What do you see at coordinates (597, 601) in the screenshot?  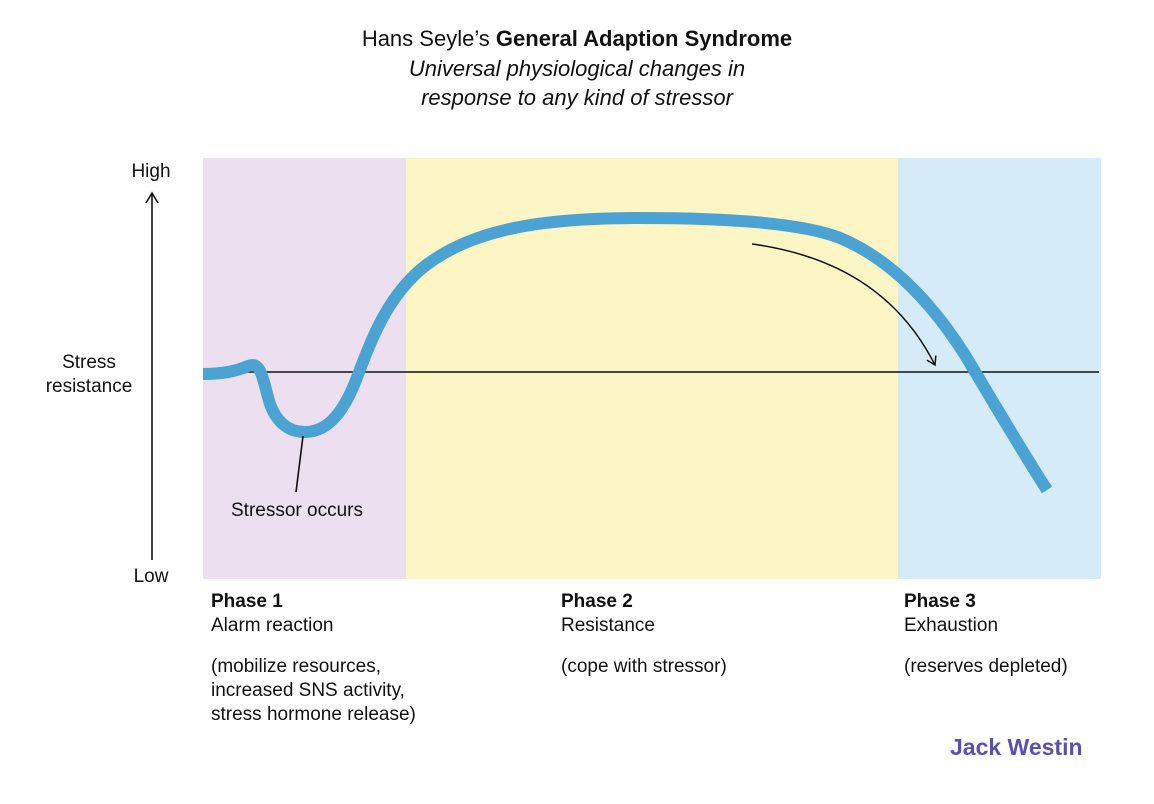 I see `phase-2-number: Phase 2` at bounding box center [597, 601].